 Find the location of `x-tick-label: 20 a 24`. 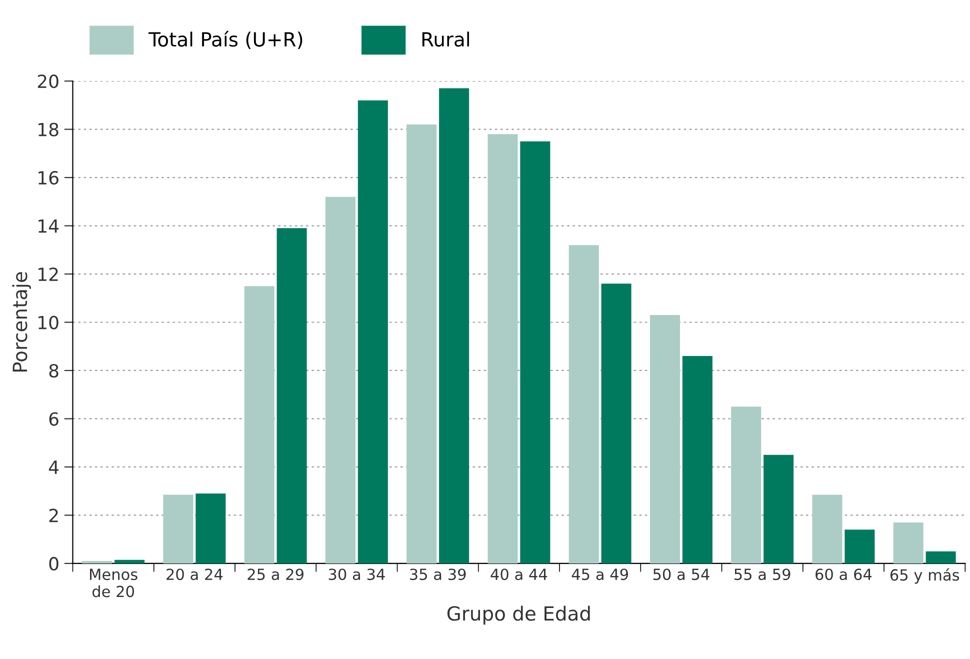

x-tick-label: 20 a 24 is located at coordinates (194, 574).